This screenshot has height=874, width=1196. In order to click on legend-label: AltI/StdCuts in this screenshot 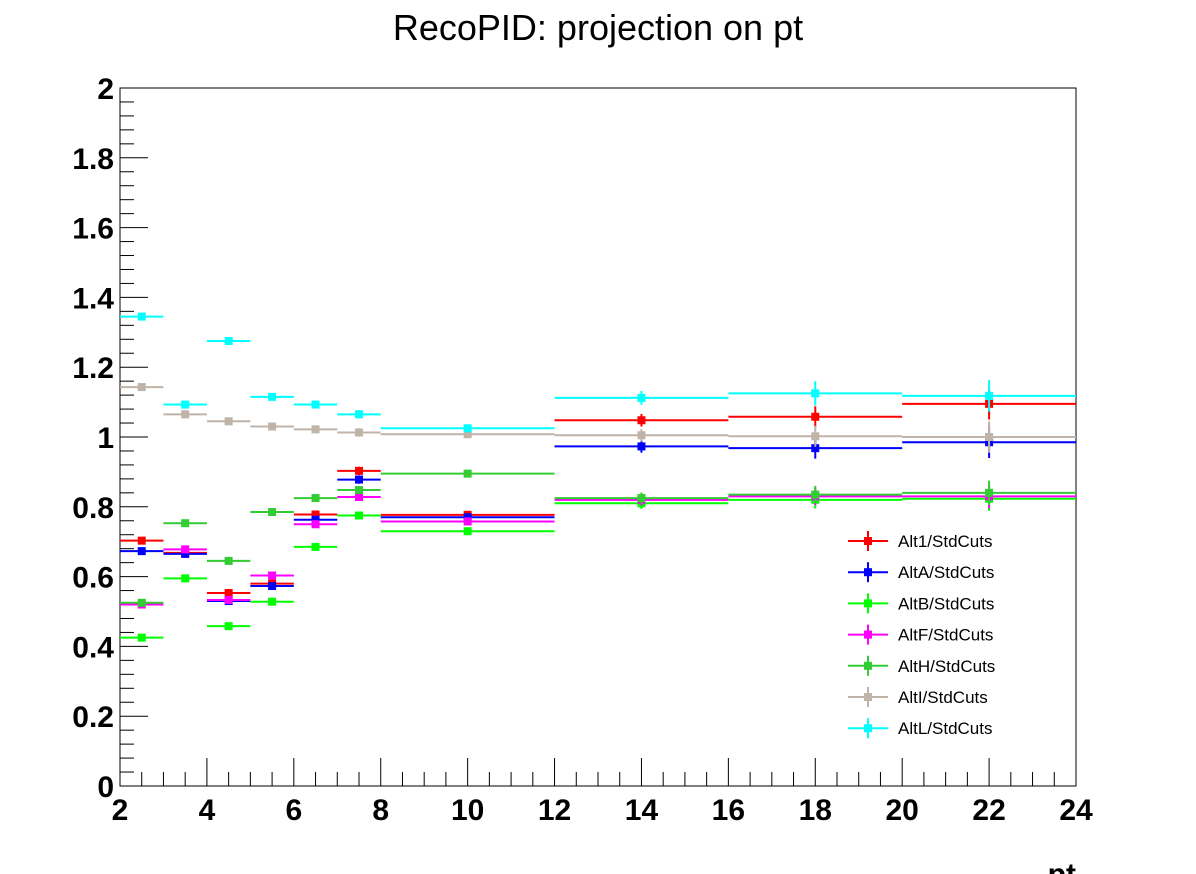, I will do `click(943, 697)`.